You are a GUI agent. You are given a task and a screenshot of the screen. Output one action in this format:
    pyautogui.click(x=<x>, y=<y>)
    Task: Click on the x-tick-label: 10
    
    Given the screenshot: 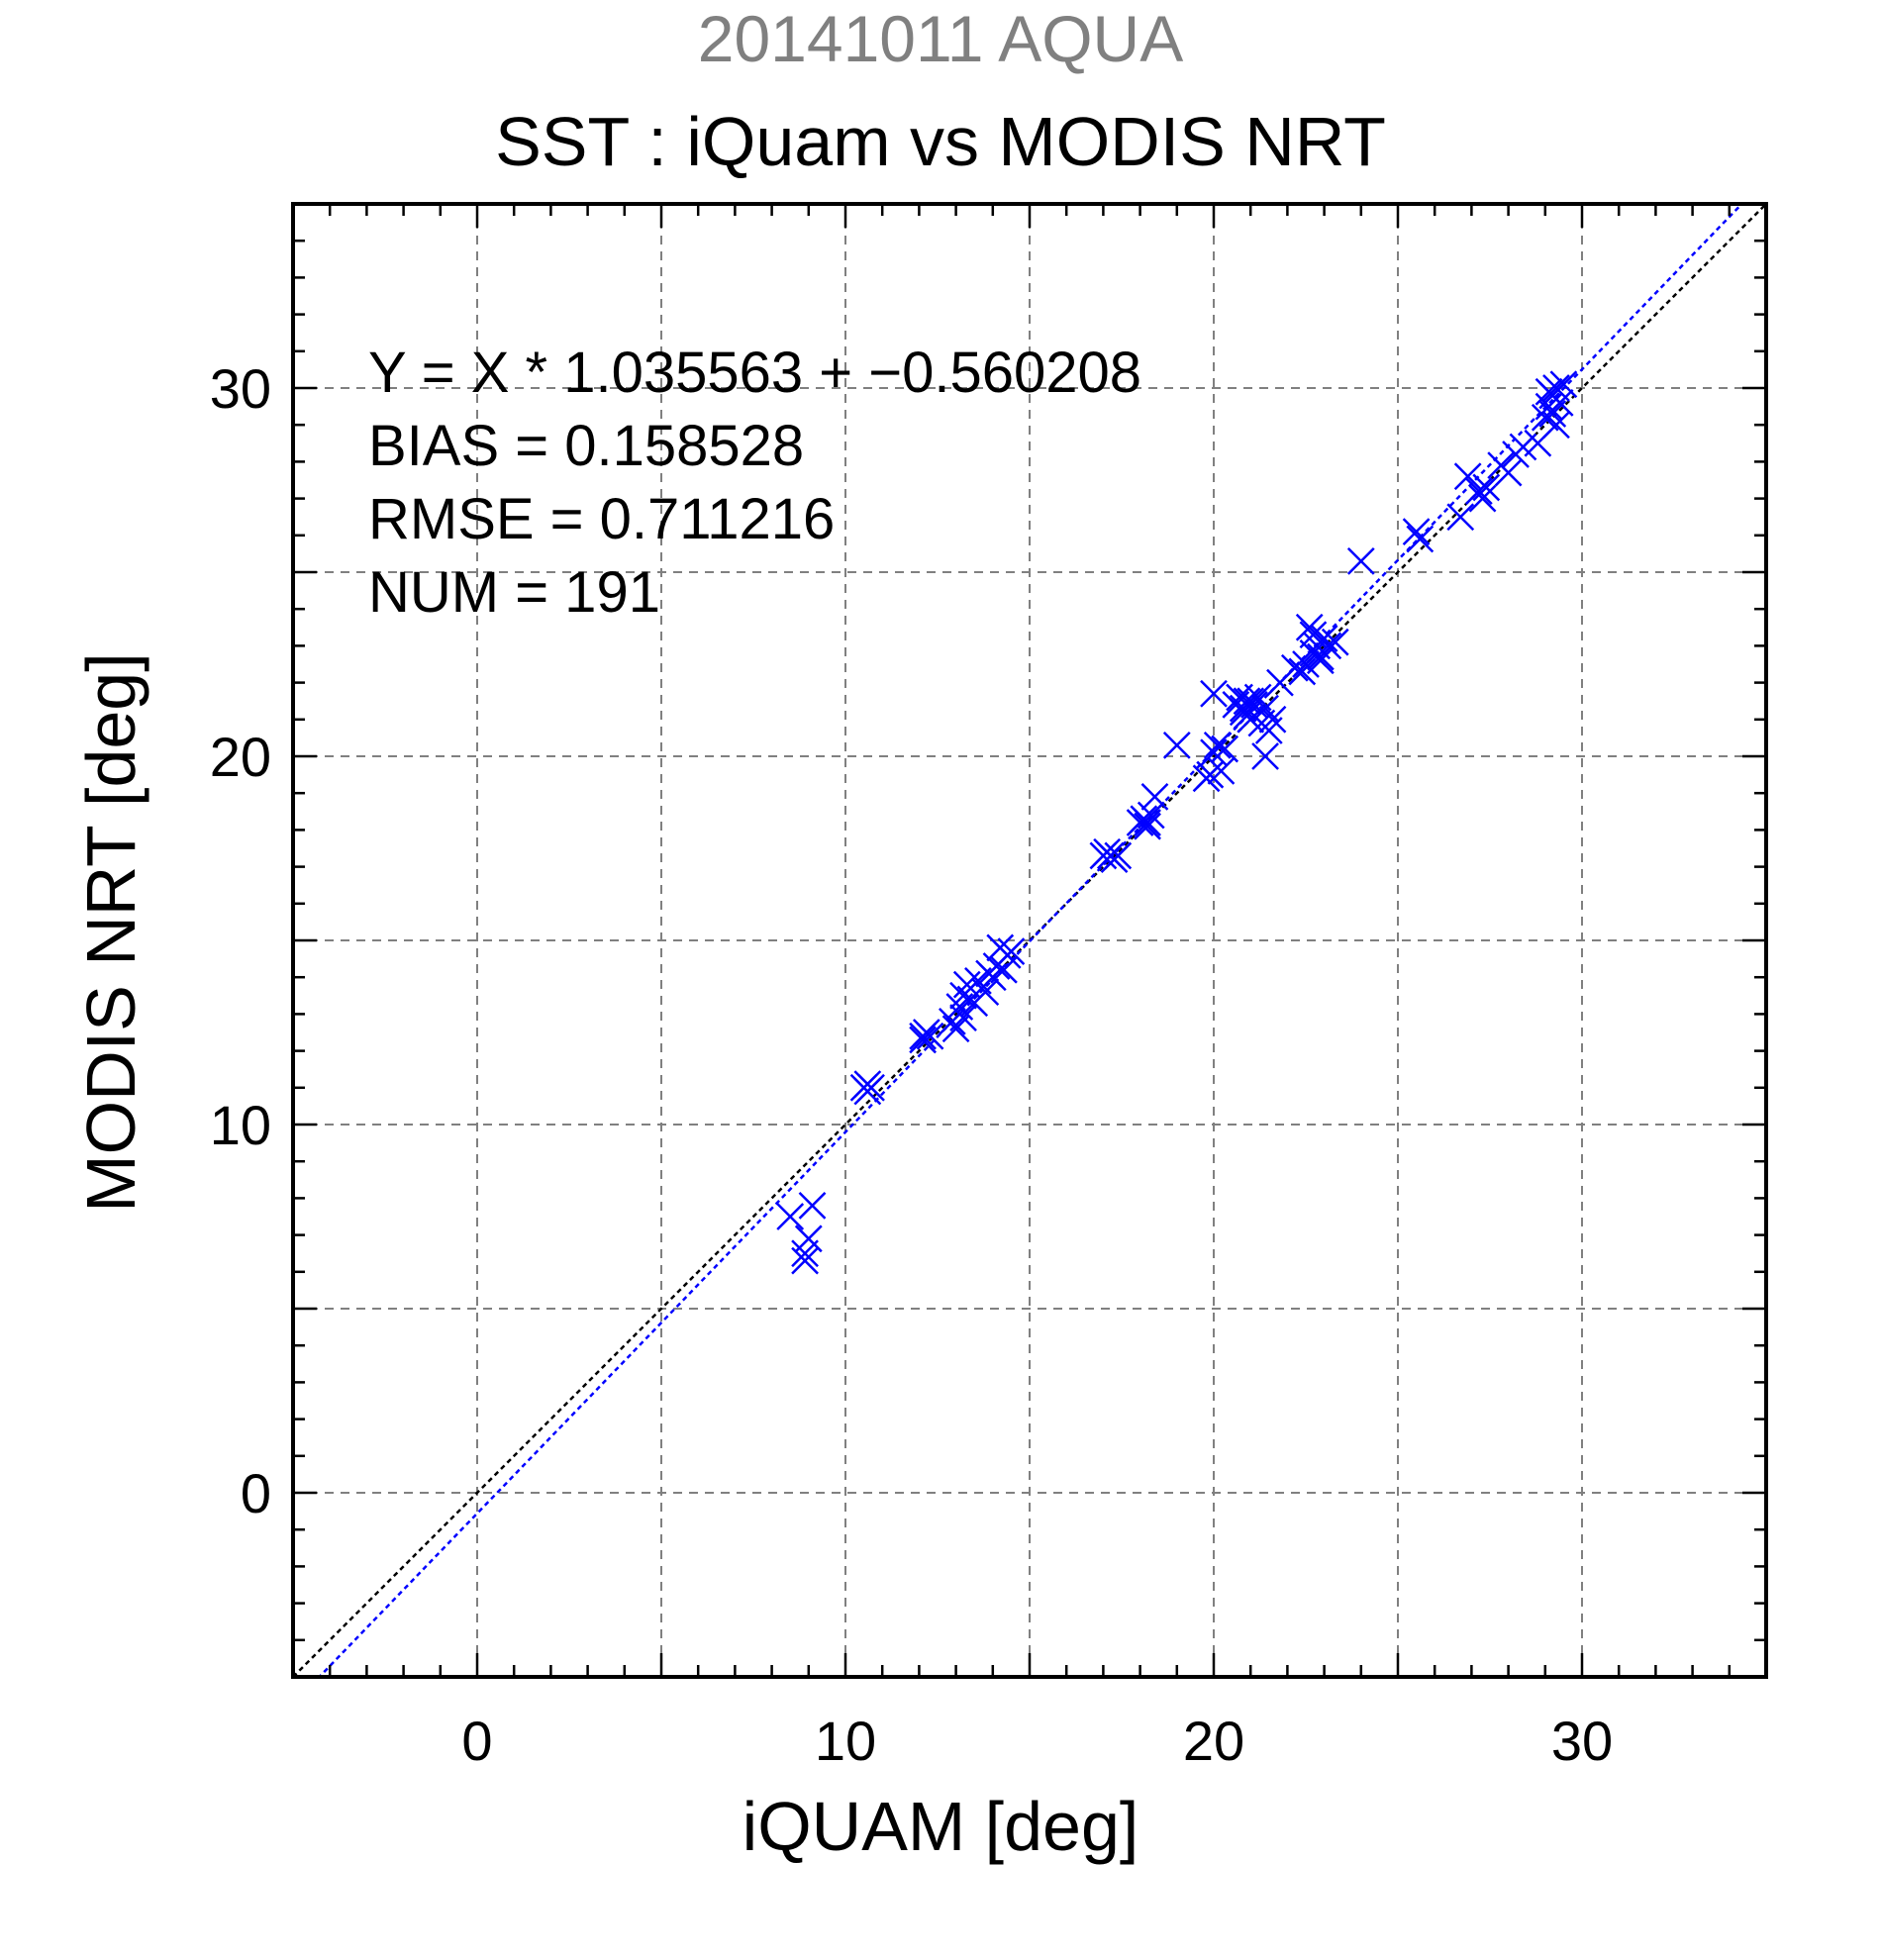 What is the action you would take?
    pyautogui.click(x=845, y=1741)
    